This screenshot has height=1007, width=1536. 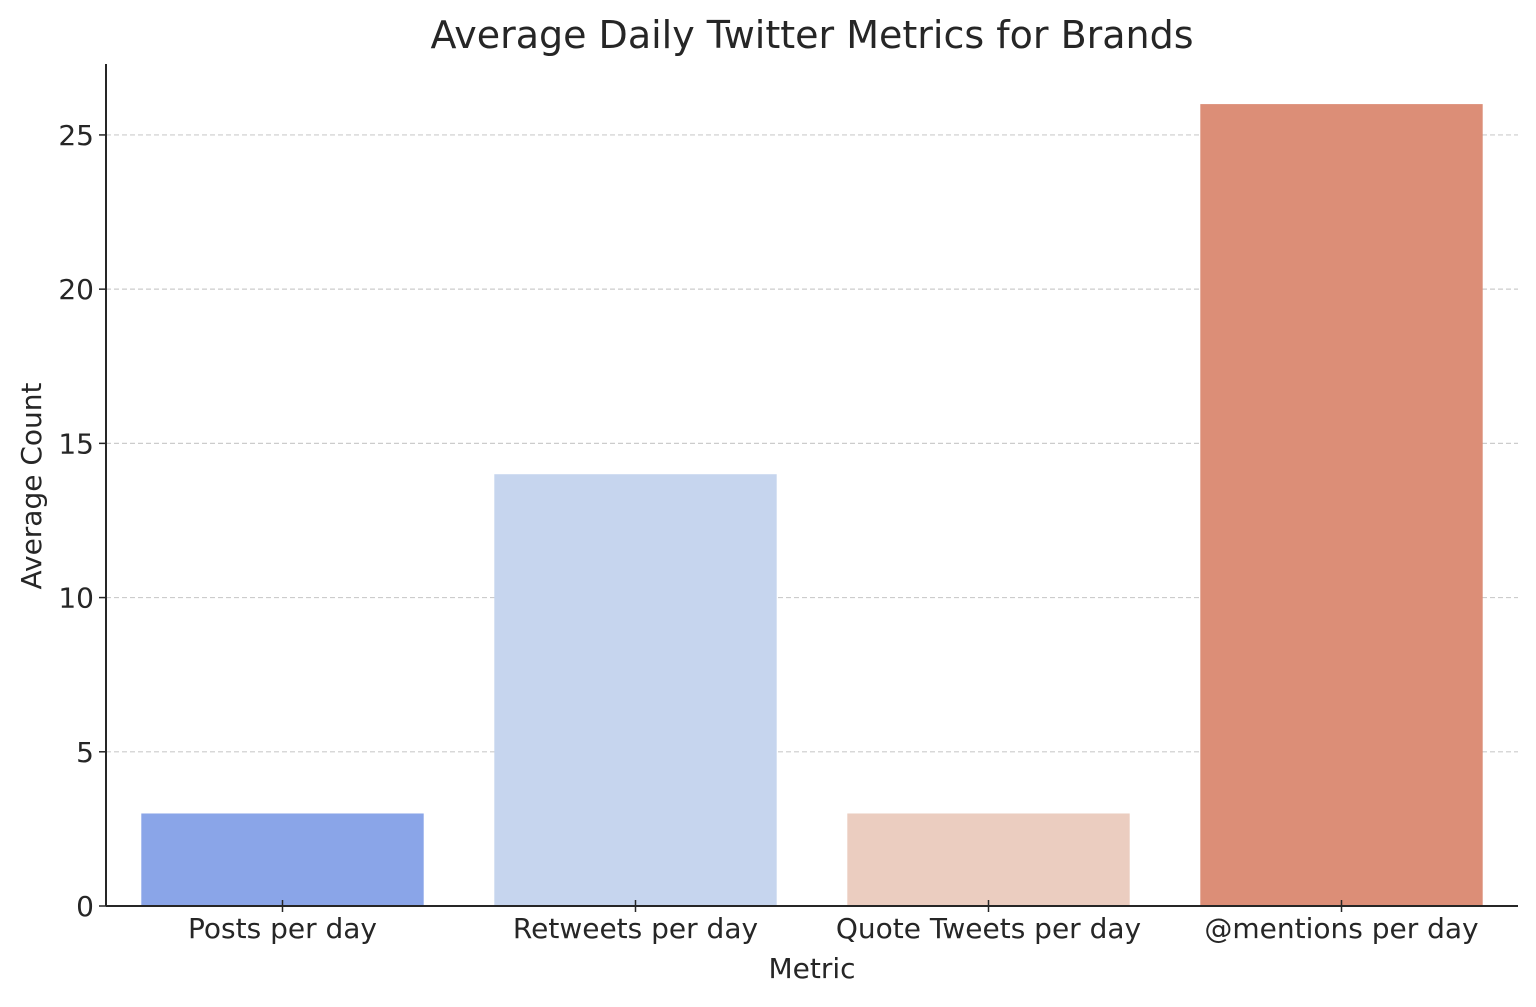 What do you see at coordinates (76, 135) in the screenshot?
I see `y-tick-label: 25` at bounding box center [76, 135].